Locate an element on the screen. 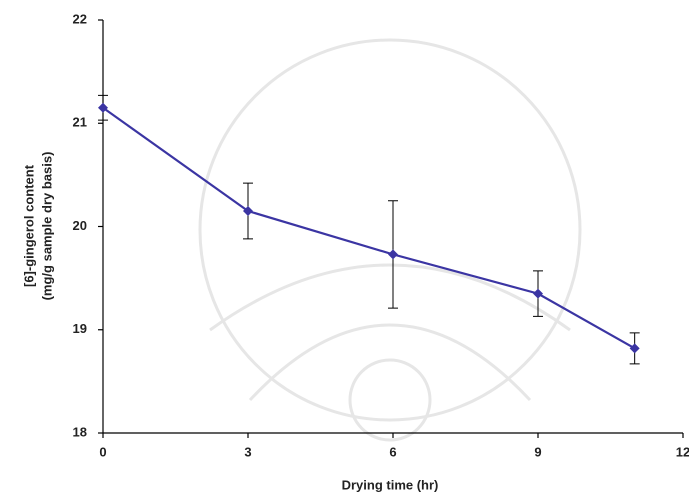  y-tick-label: 20 is located at coordinates (80, 225).